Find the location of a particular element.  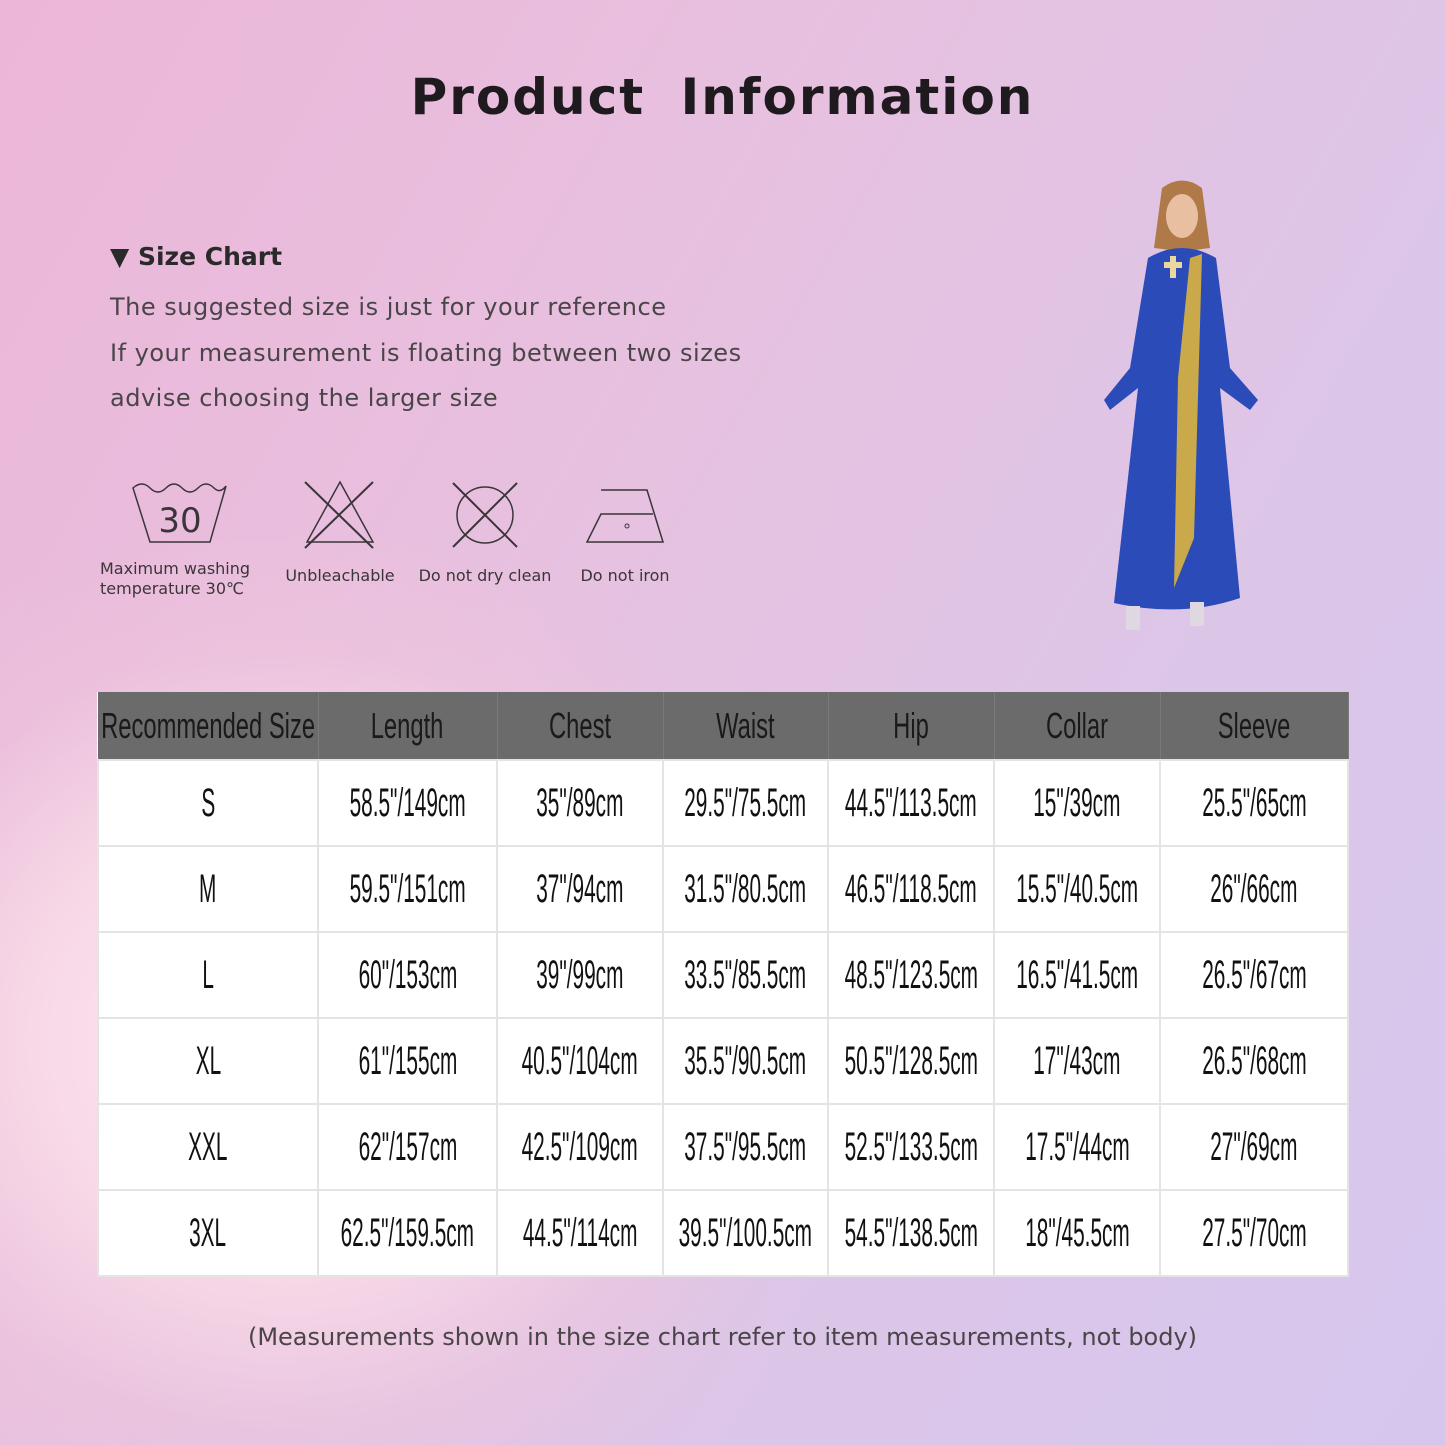

table-cell: 17"/43cm is located at coordinates (1077, 1061).